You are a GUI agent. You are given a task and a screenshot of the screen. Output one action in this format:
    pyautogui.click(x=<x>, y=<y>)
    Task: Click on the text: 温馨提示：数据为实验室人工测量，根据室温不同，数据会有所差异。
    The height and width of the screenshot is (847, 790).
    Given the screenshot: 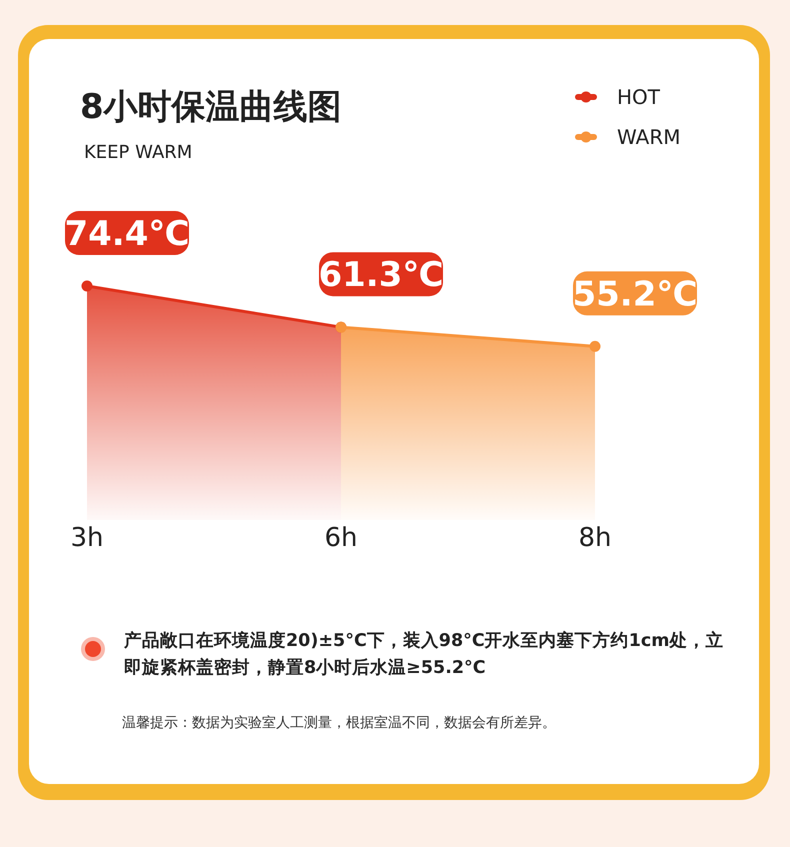 What is the action you would take?
    pyautogui.click(x=339, y=723)
    